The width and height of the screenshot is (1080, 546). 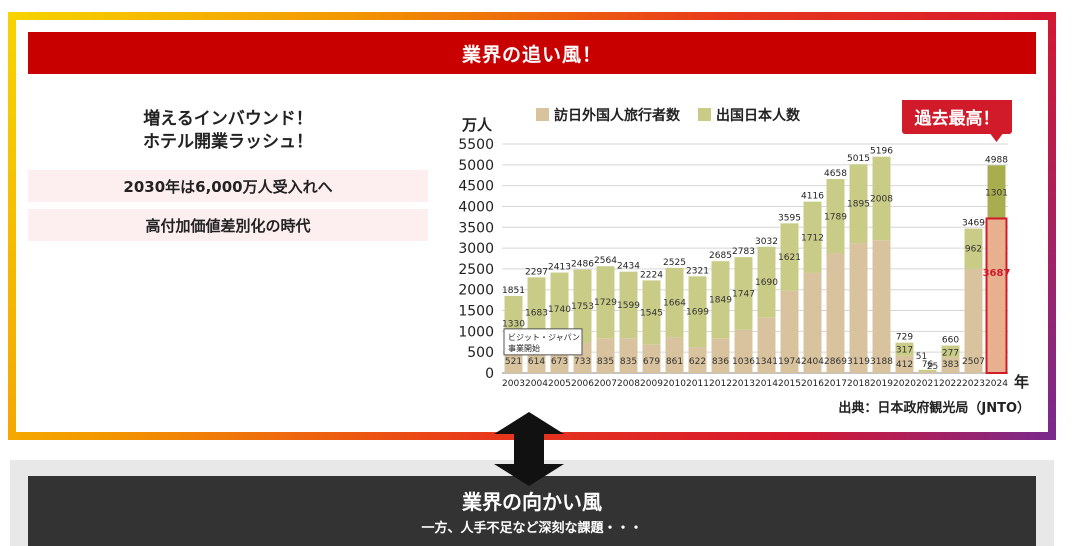 What do you see at coordinates (766, 362) in the screenshot?
I see `bar-label-inbound: 1341` at bounding box center [766, 362].